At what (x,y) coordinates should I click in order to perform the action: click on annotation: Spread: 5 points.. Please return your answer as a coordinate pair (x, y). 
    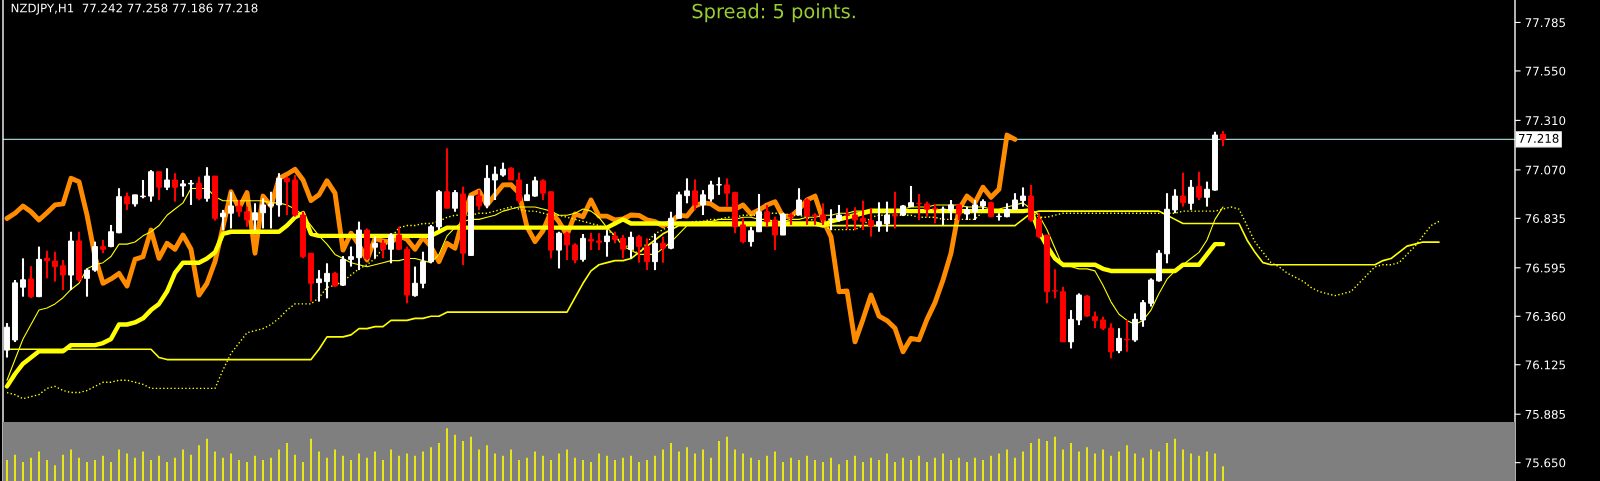
    Looking at the image, I should click on (773, 13).